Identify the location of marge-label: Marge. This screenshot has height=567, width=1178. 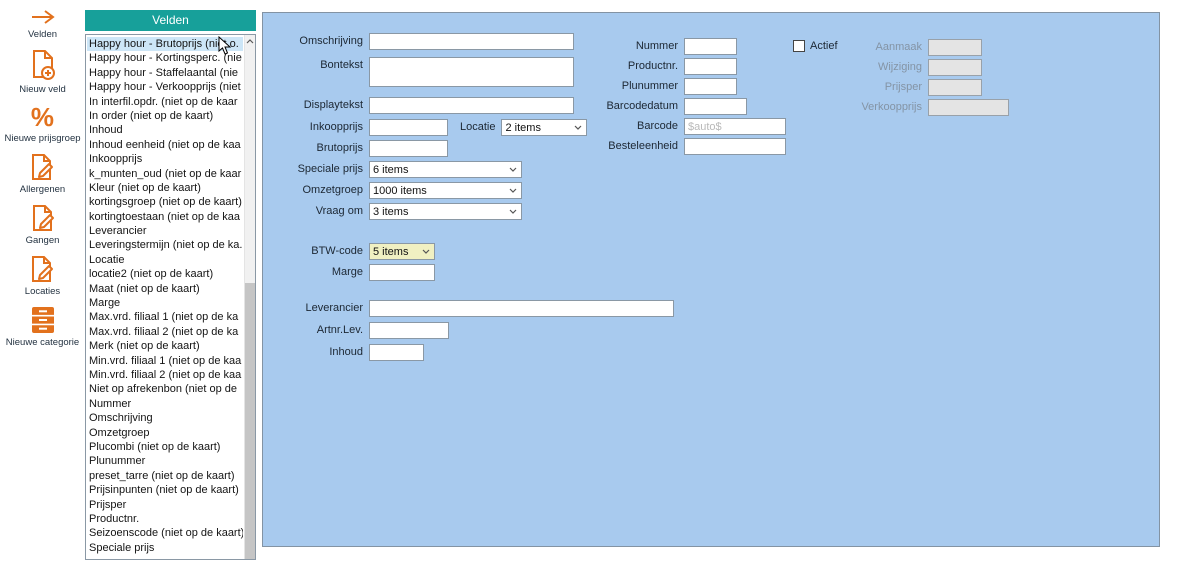
(347, 272).